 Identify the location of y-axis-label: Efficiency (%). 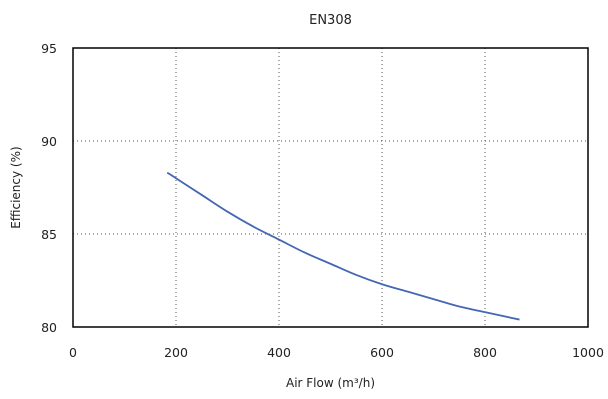
(16, 187).